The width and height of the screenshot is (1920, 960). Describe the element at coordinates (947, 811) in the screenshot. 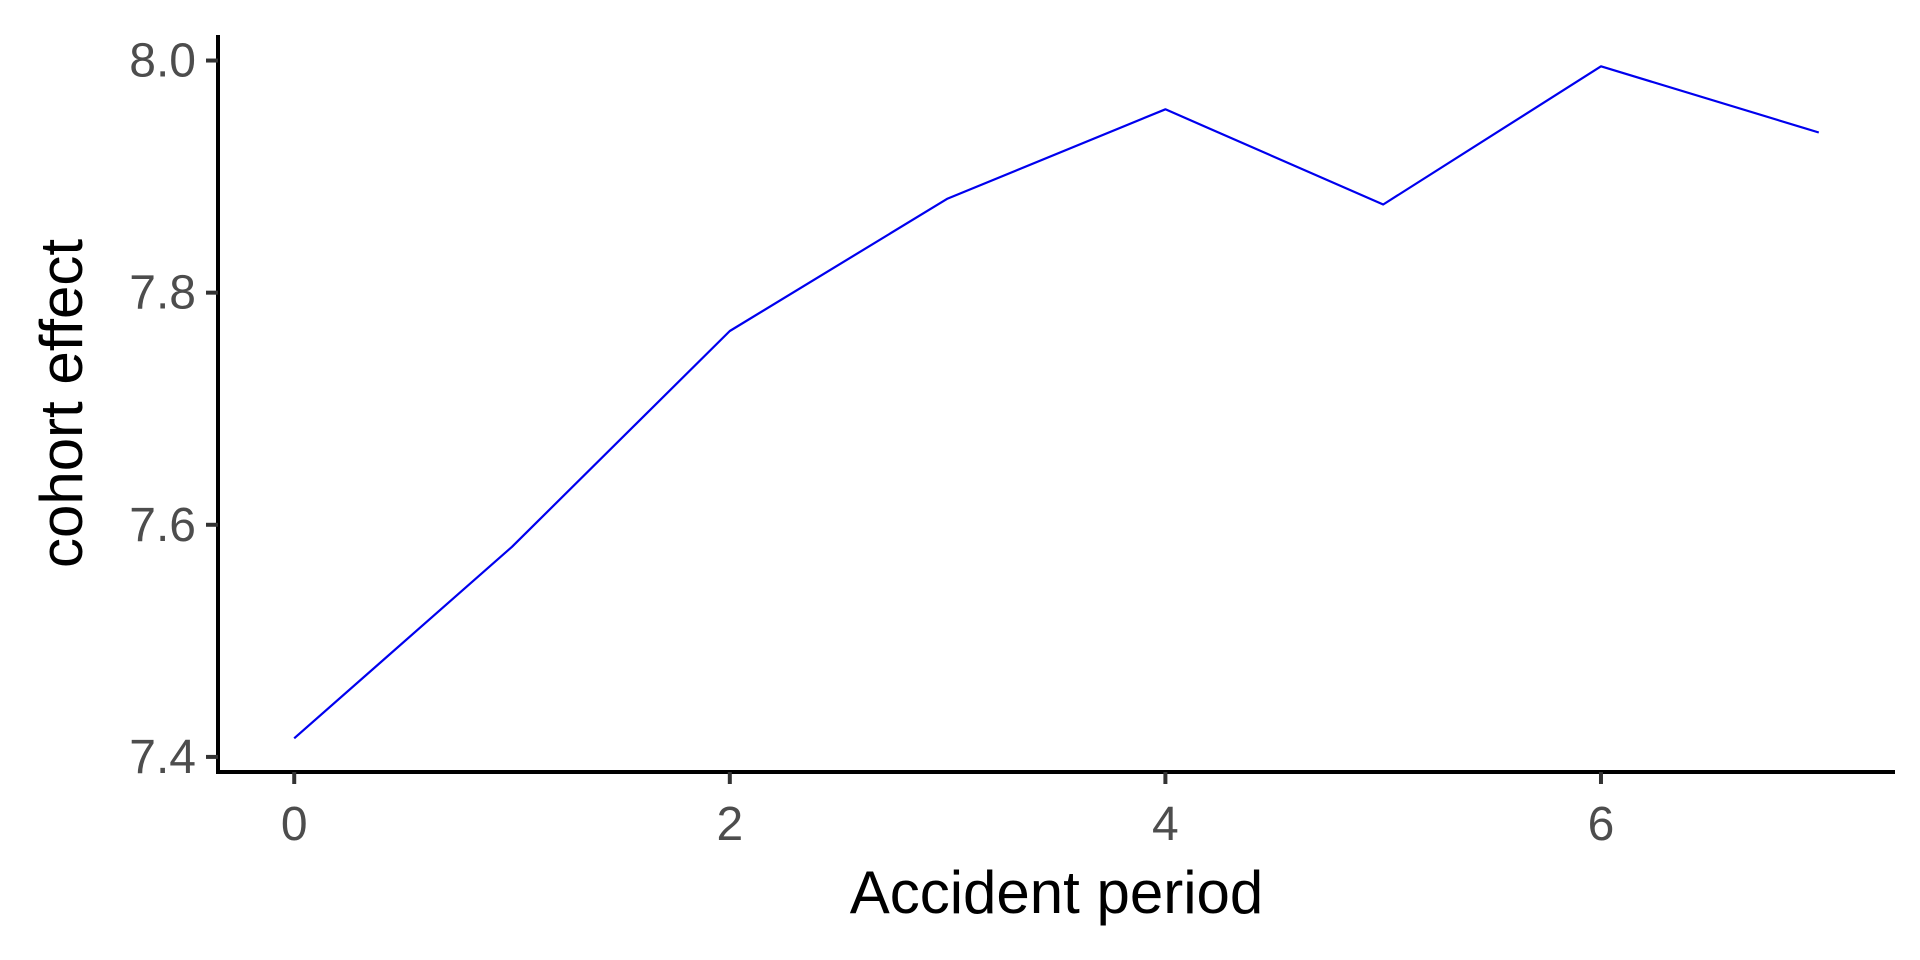

I see `x-axis-ticks: 0 2 4 6` at that location.